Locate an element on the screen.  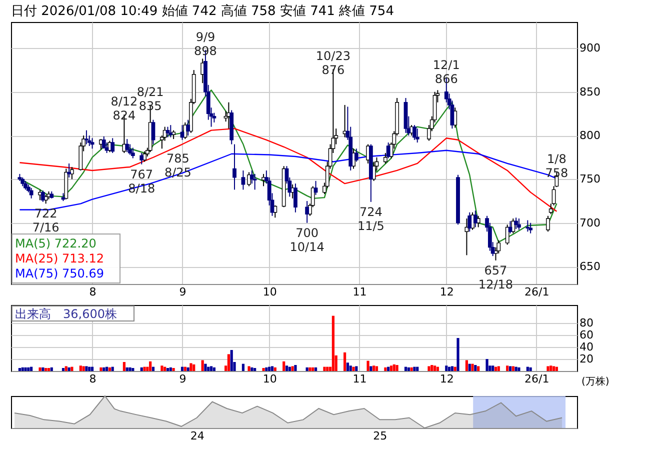
text: MA(5) 722.20 is located at coordinates (55, 243).